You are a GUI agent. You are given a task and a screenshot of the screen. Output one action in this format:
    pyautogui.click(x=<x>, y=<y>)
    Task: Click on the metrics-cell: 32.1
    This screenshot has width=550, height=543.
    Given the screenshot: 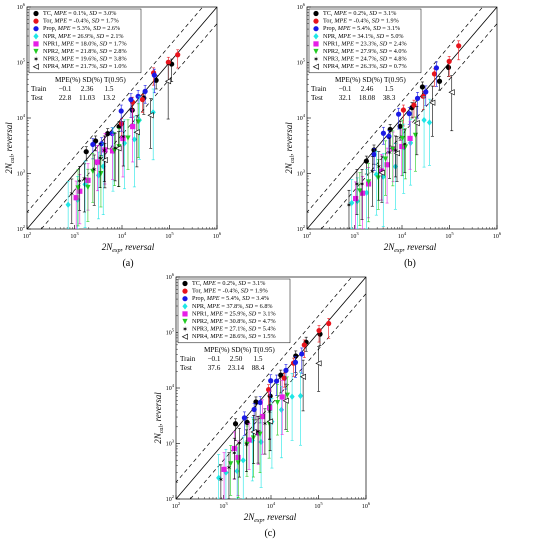 What is the action you would take?
    pyautogui.click(x=345, y=98)
    